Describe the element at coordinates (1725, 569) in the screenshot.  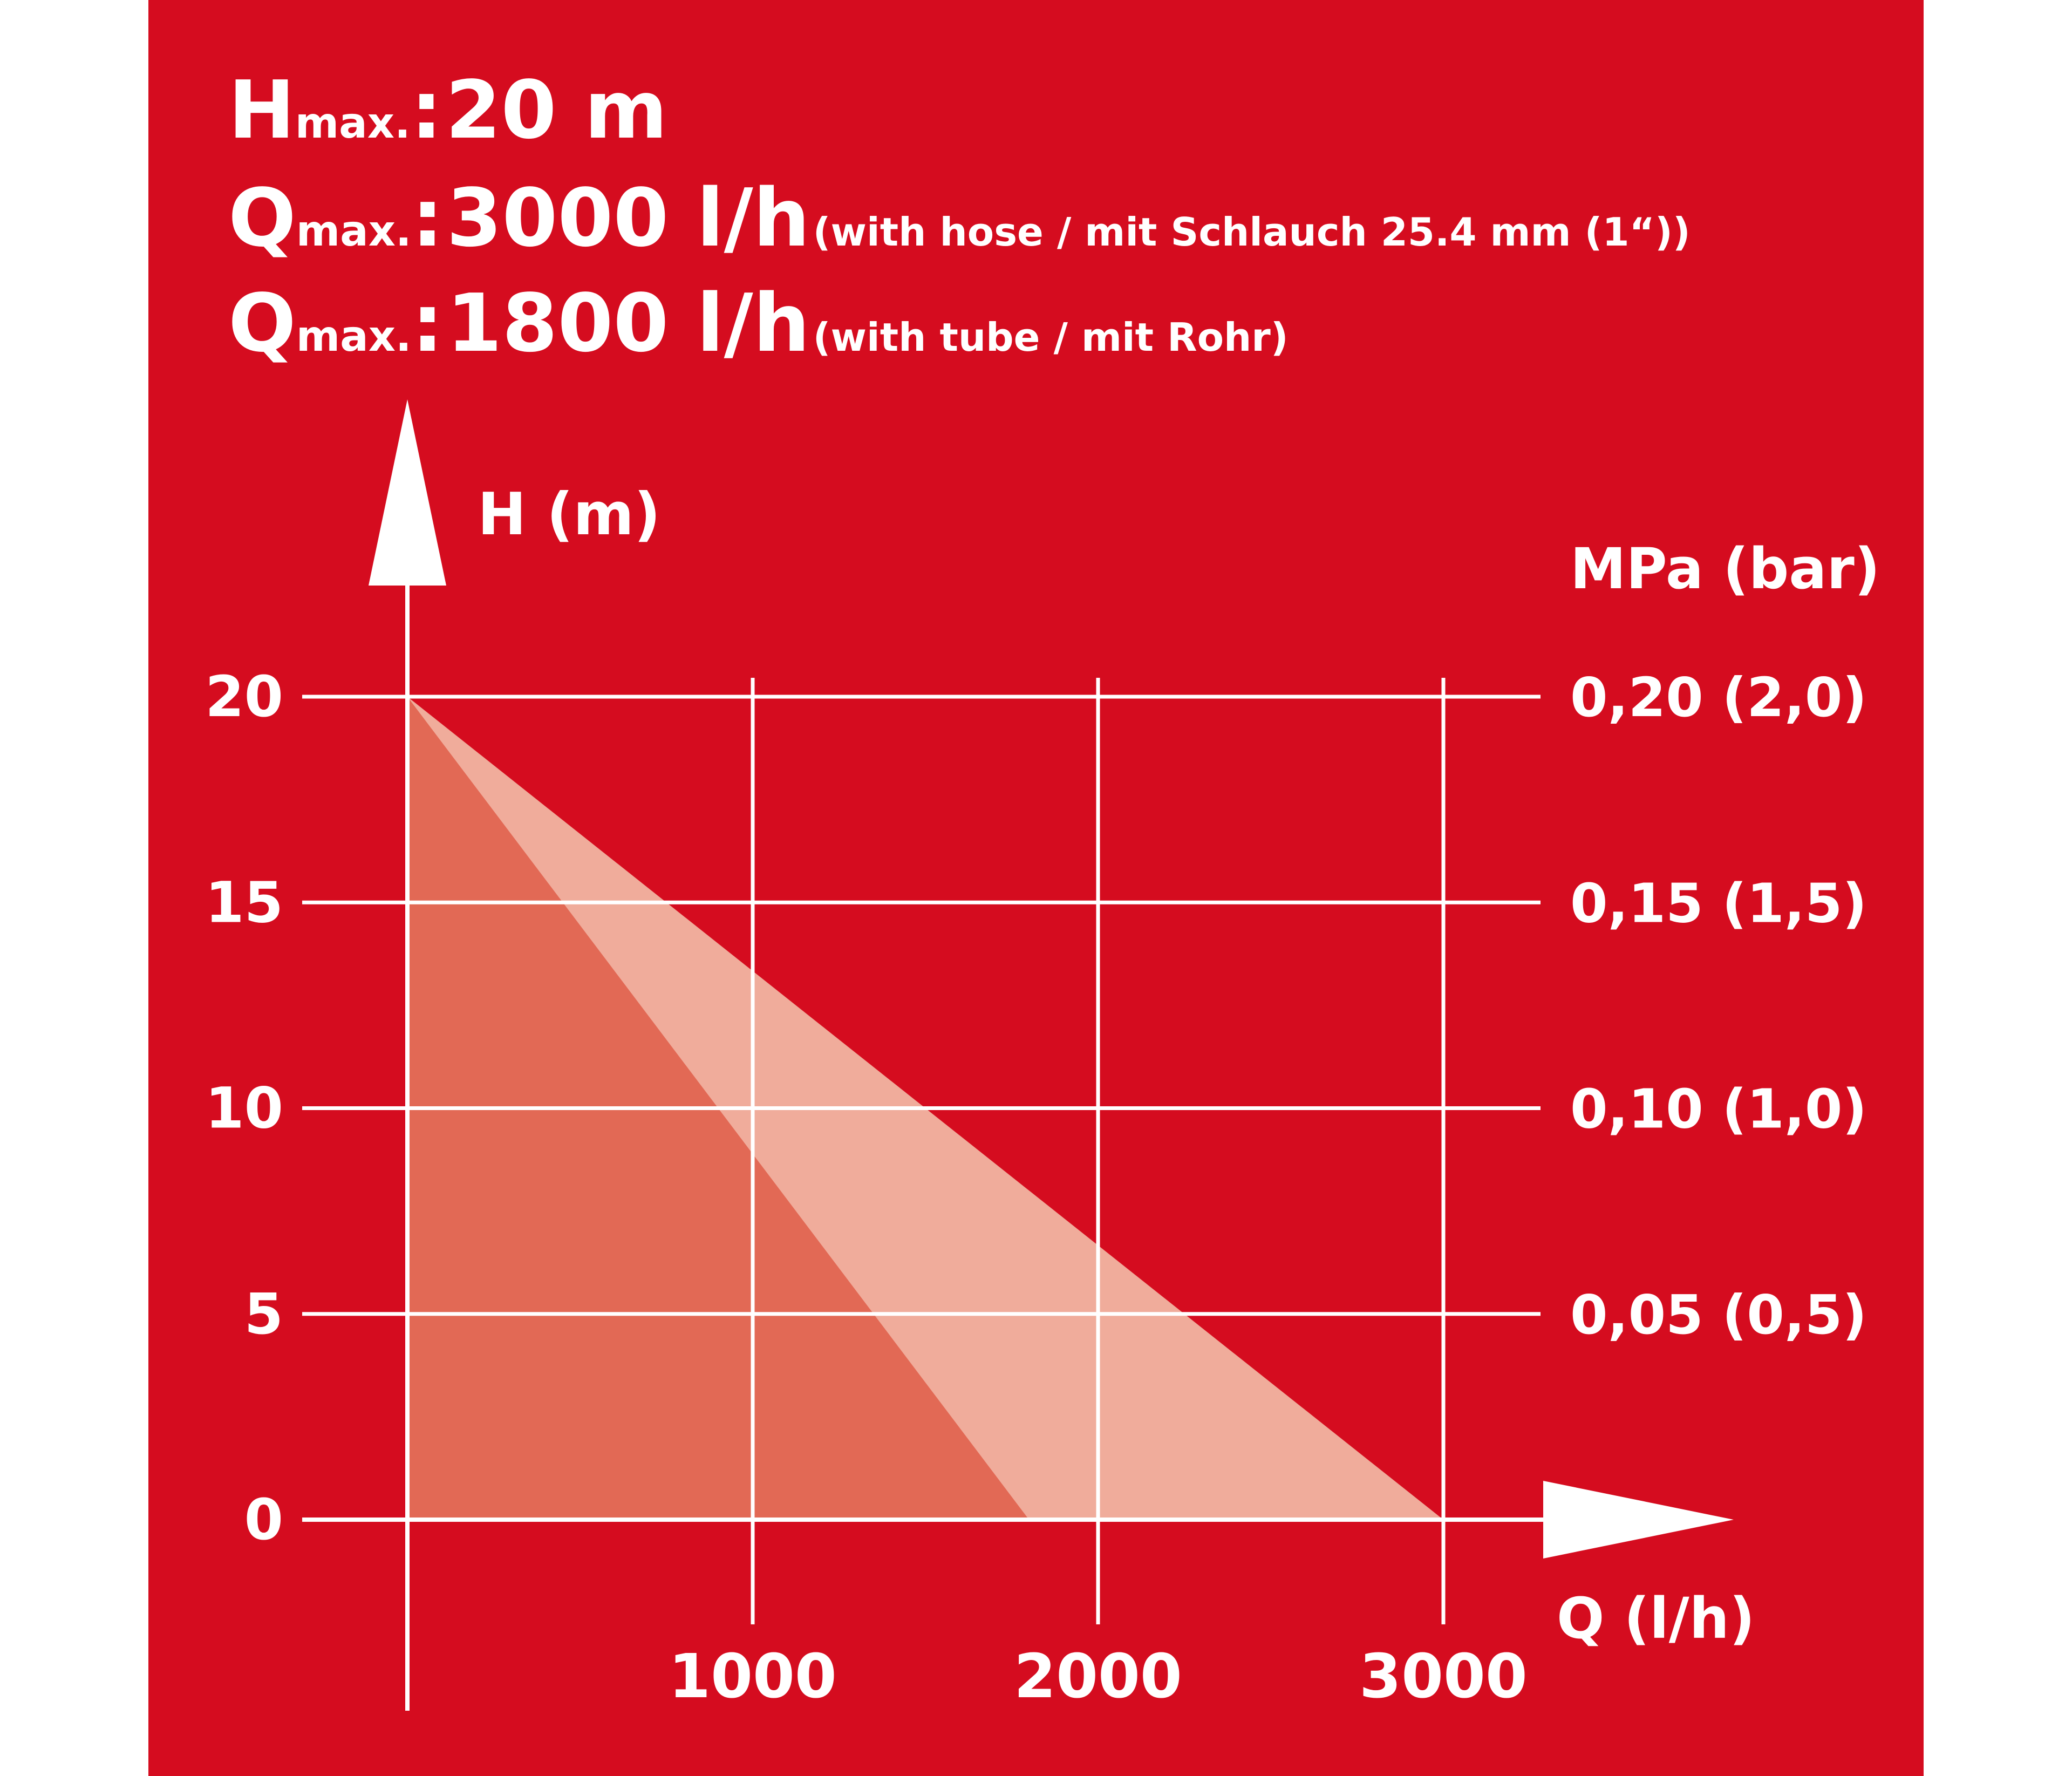
I see `y2-axis-label: MPa (bar)` at that location.